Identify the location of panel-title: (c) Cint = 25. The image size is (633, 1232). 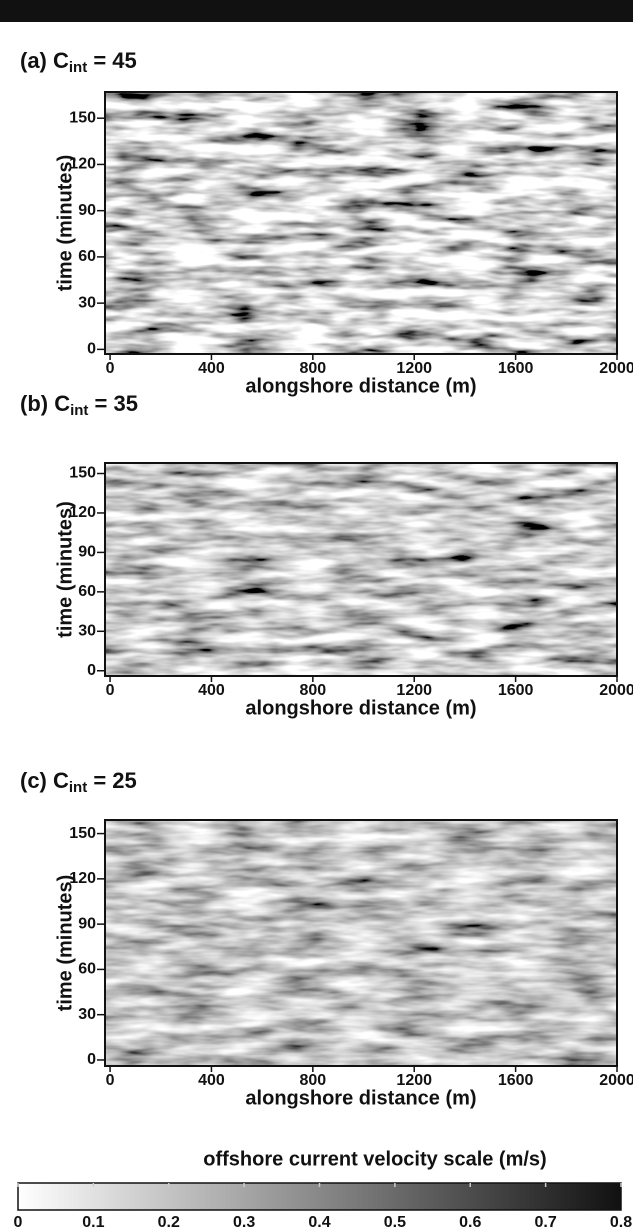
(78, 782).